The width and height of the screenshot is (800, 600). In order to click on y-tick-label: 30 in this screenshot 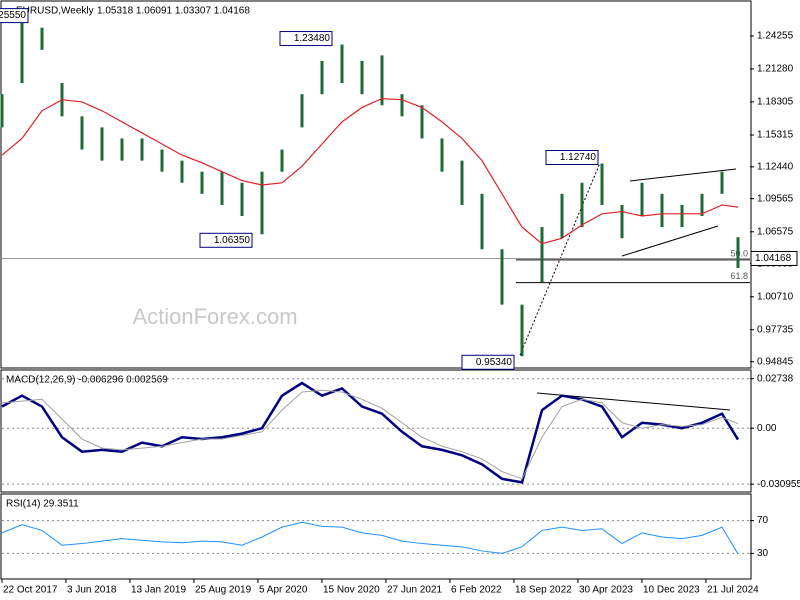, I will do `click(763, 553)`.